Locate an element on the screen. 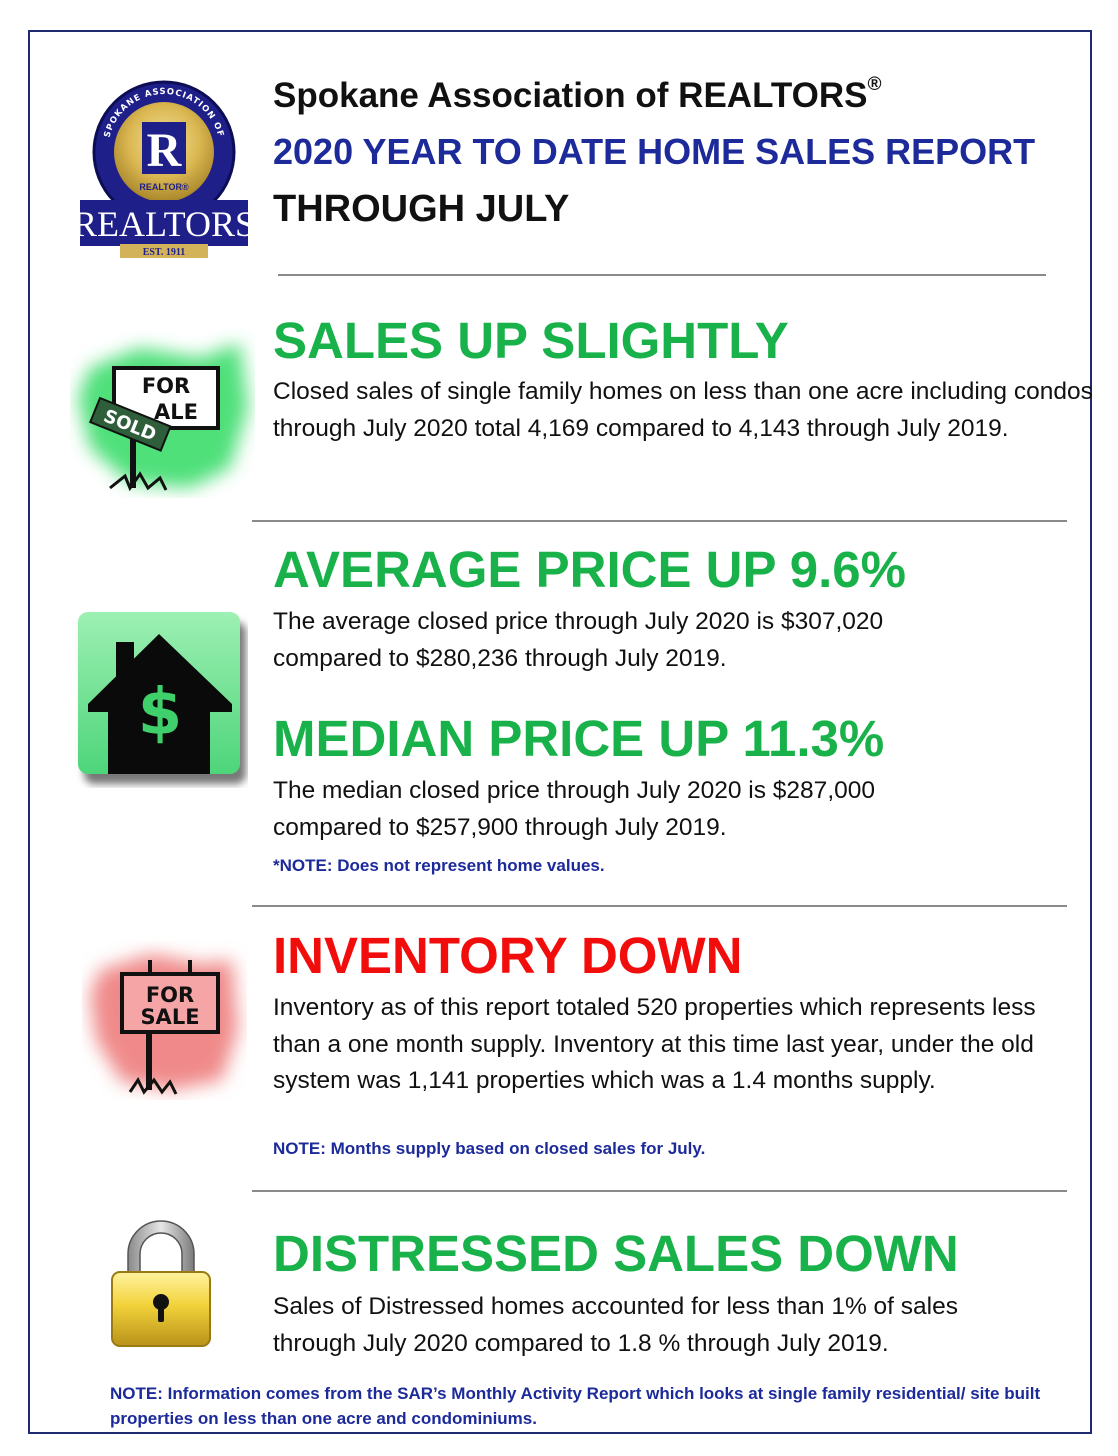 The width and height of the screenshot is (1118, 1456). sold-sign-top: FOR is located at coordinates (166, 386).